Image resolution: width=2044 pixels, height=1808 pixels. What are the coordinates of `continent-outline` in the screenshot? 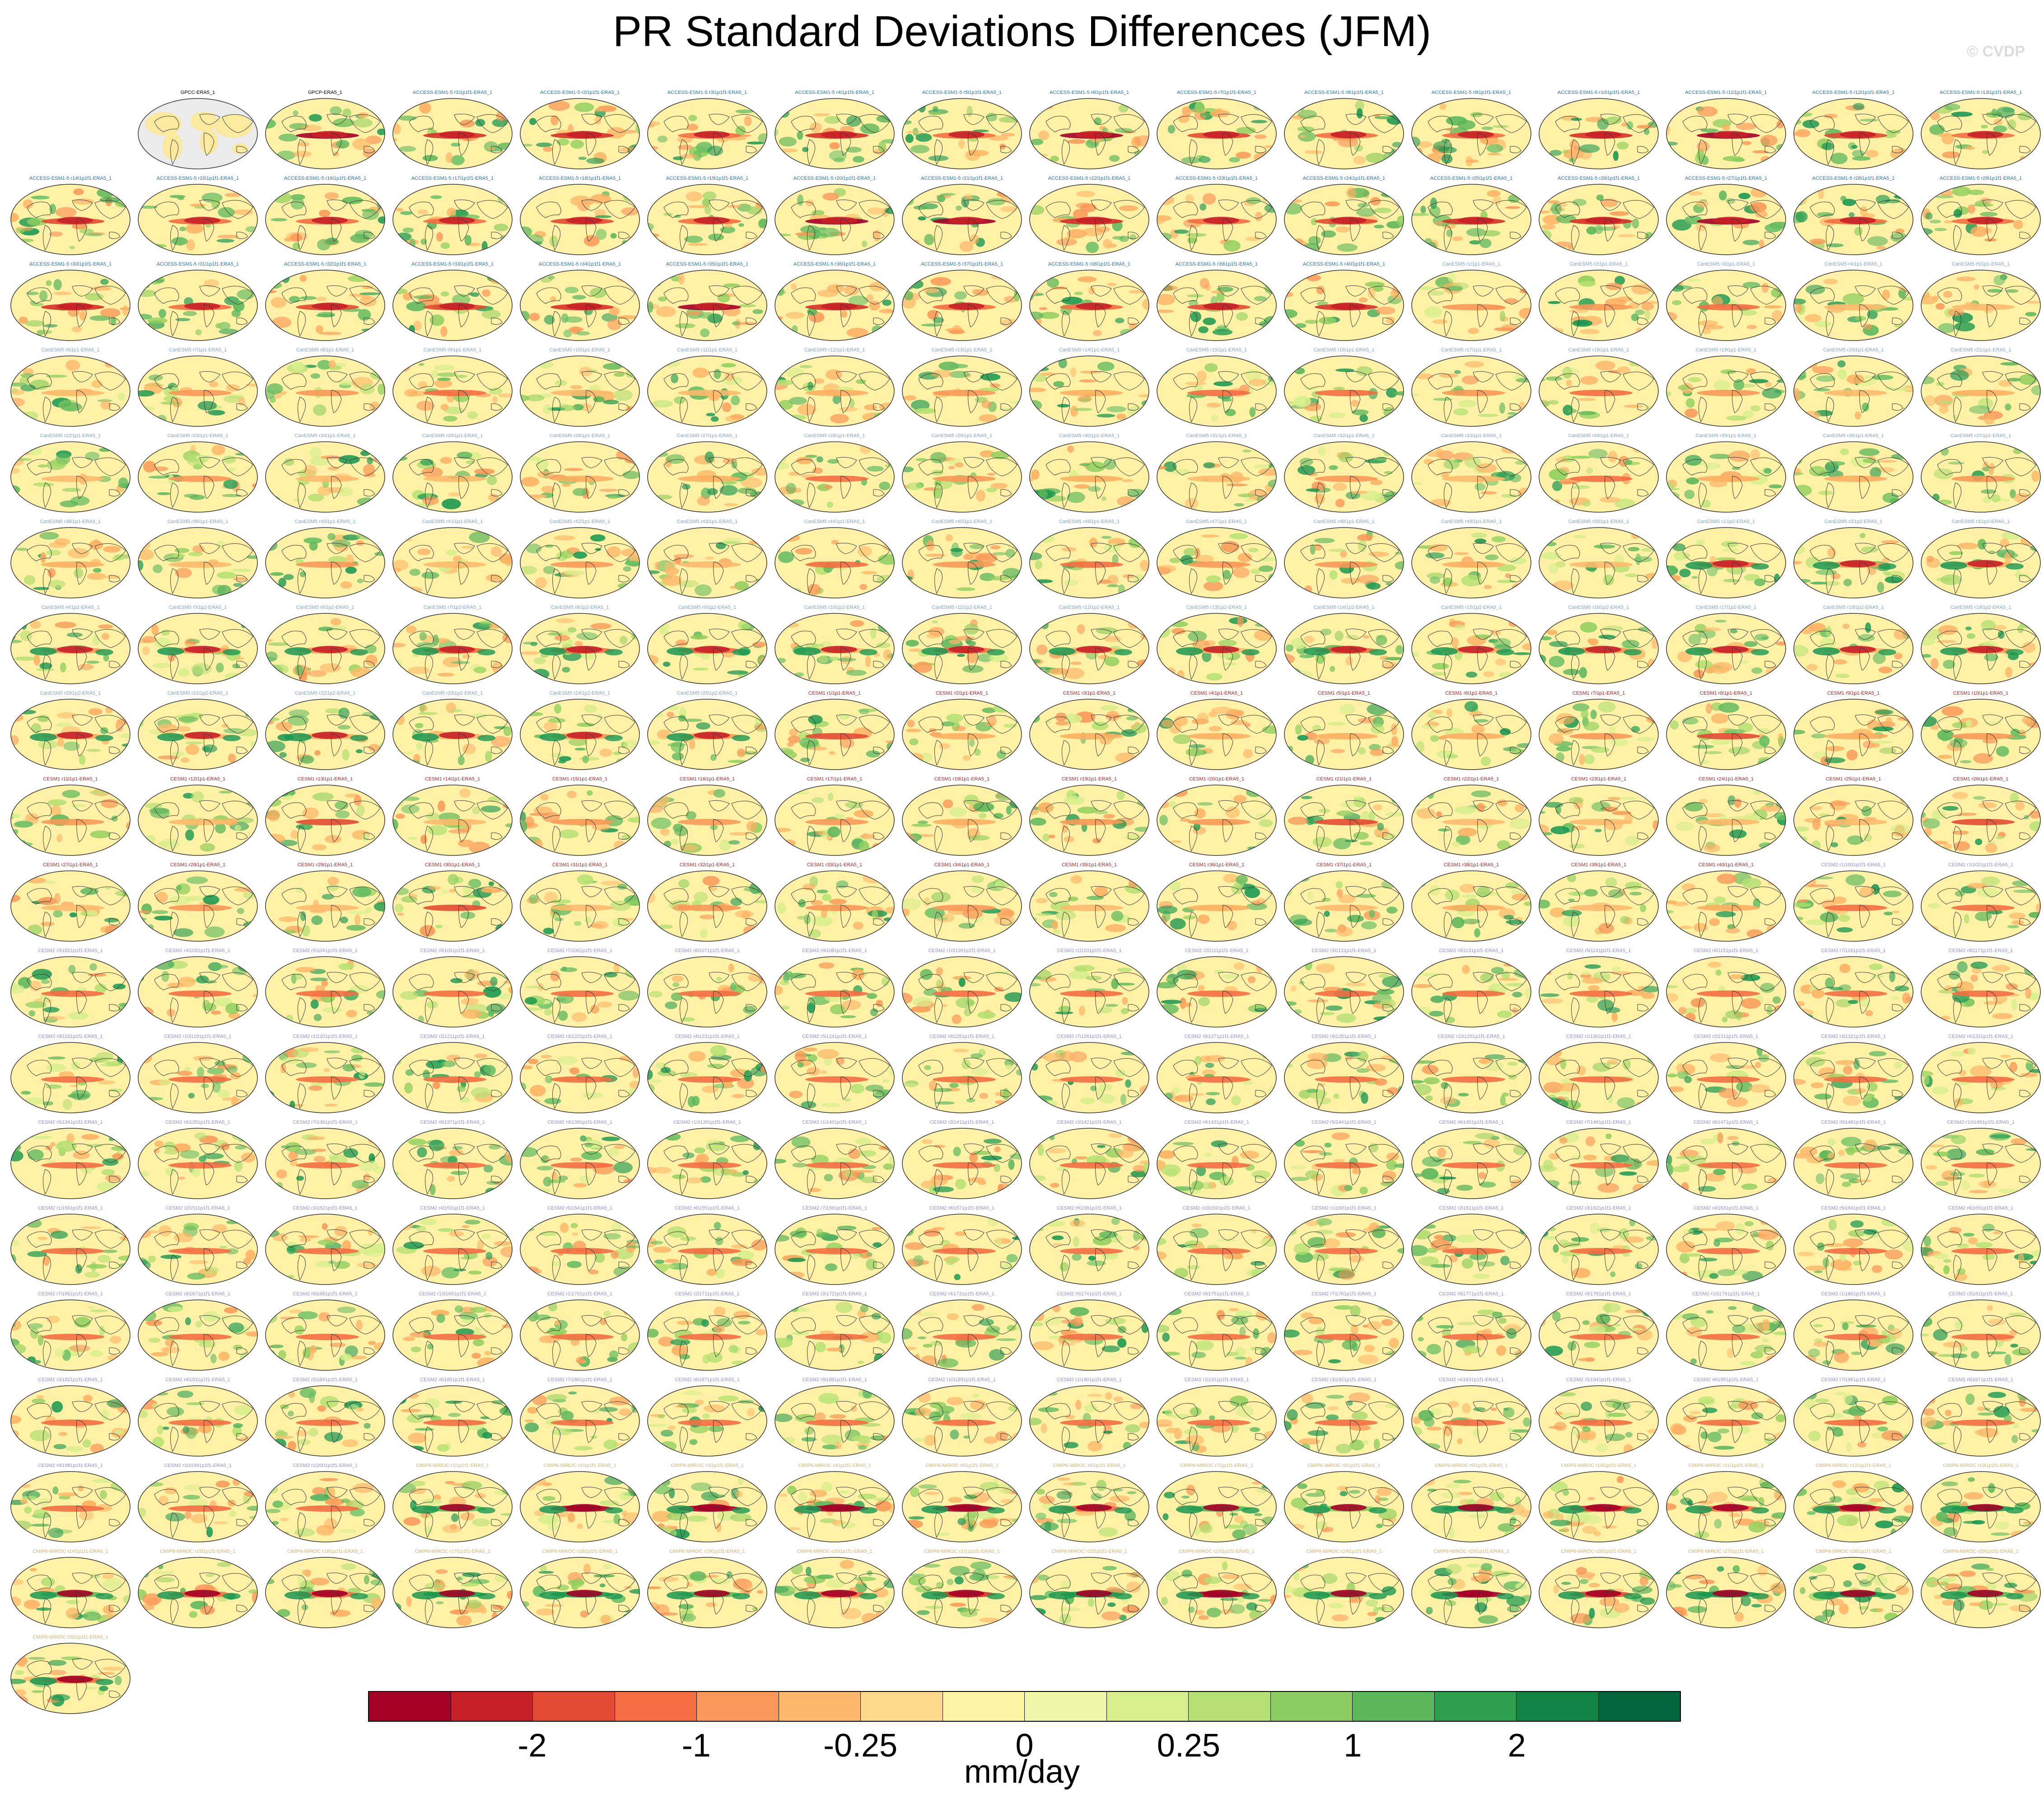 It's located at (1350, 139).